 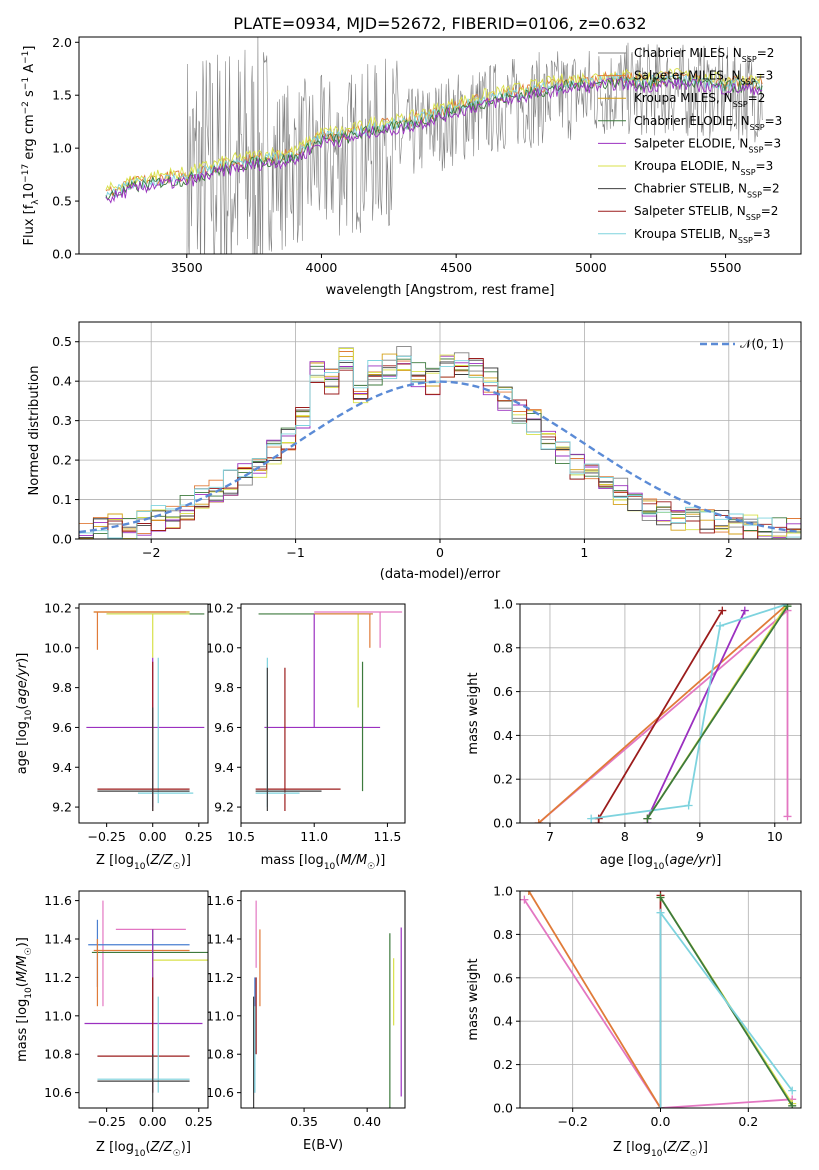 I want to click on x-axis-label: Z [log10(Z/Z☉)], so click(x=660, y=1149).